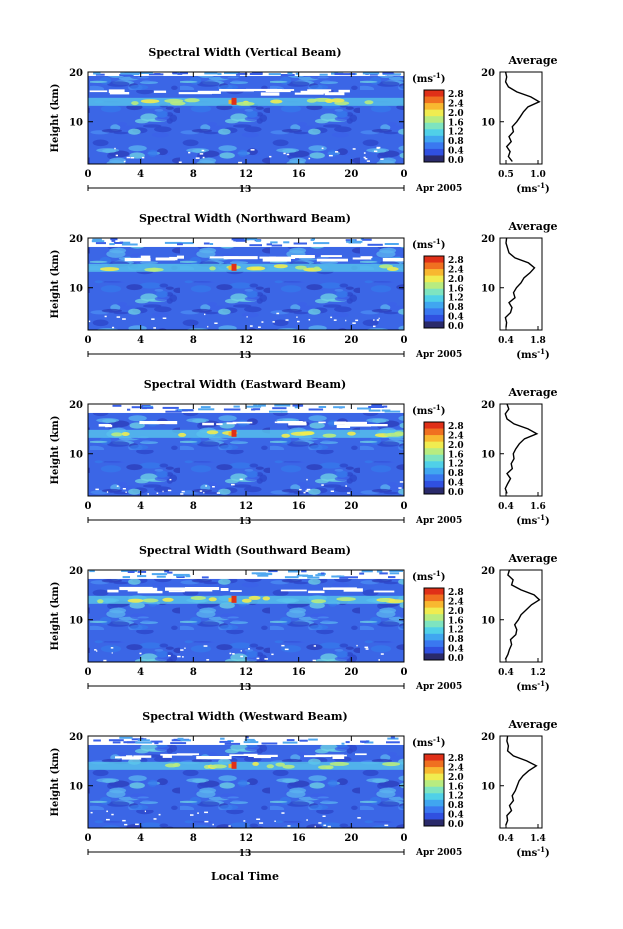  I want to click on colorbar-frame, so click(434, 624).